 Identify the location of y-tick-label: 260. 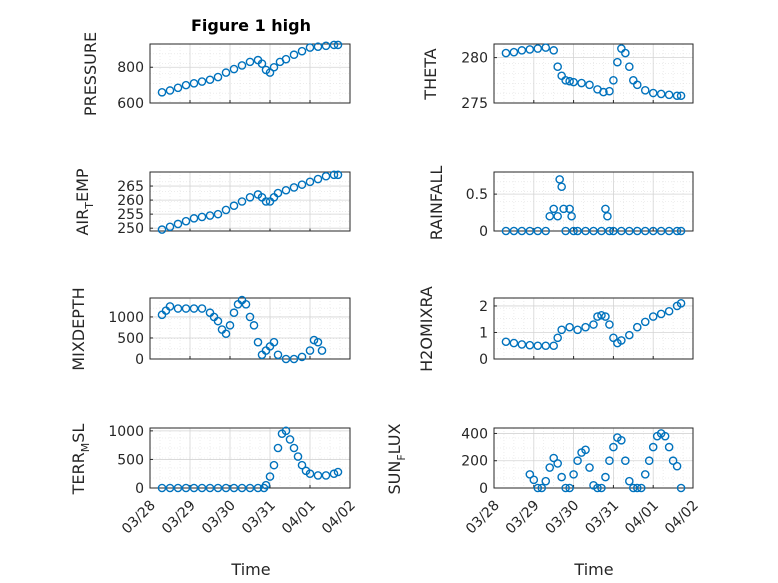
(130, 201).